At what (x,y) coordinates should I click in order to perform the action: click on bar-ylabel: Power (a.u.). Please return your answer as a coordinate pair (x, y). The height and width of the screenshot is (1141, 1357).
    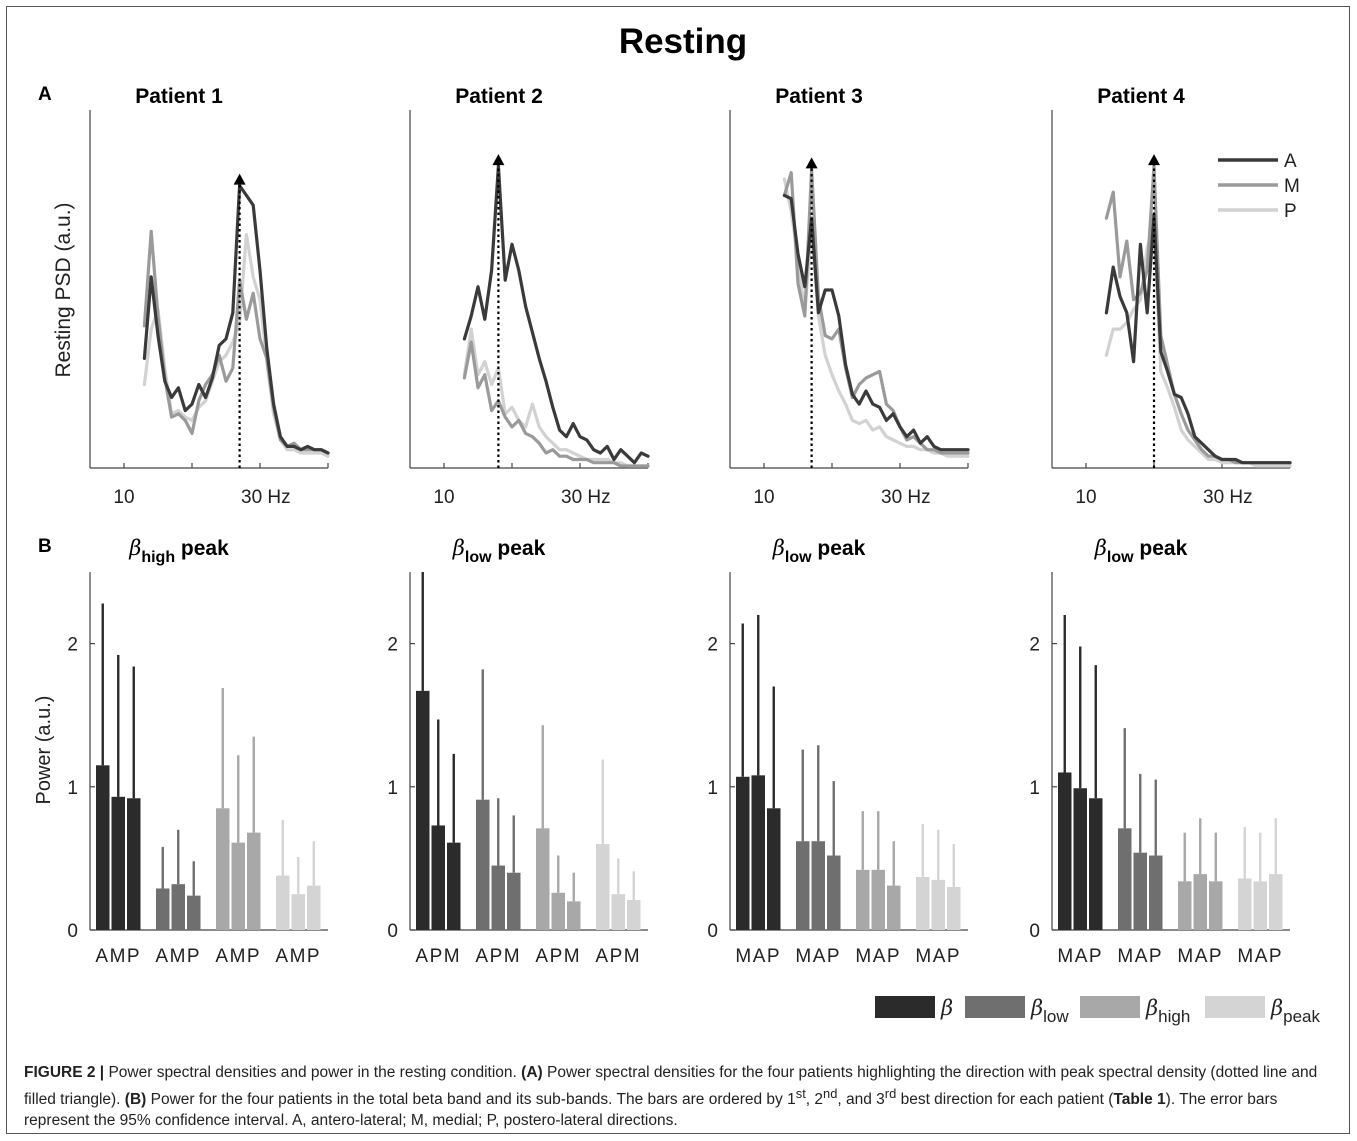
    Looking at the image, I should click on (44, 750).